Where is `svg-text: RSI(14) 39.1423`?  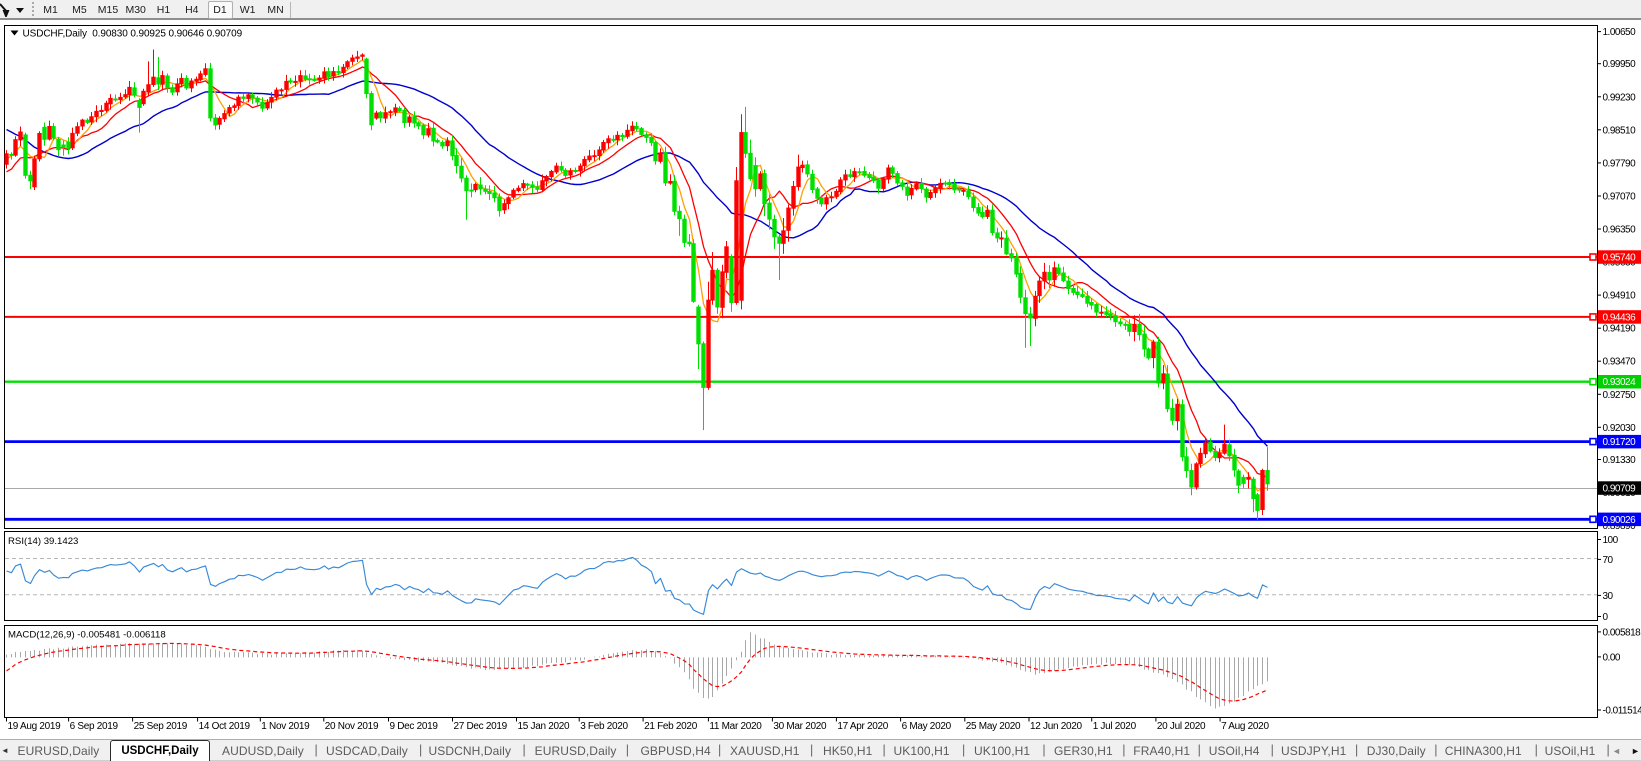 svg-text: RSI(14) 39.1423 is located at coordinates (43, 541).